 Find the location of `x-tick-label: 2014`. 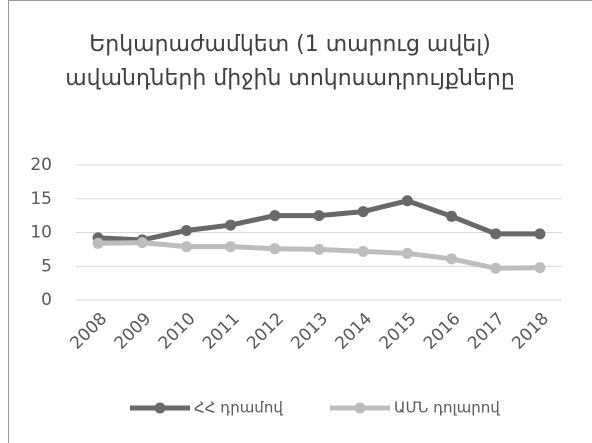

x-tick-label: 2014 is located at coordinates (354, 331).